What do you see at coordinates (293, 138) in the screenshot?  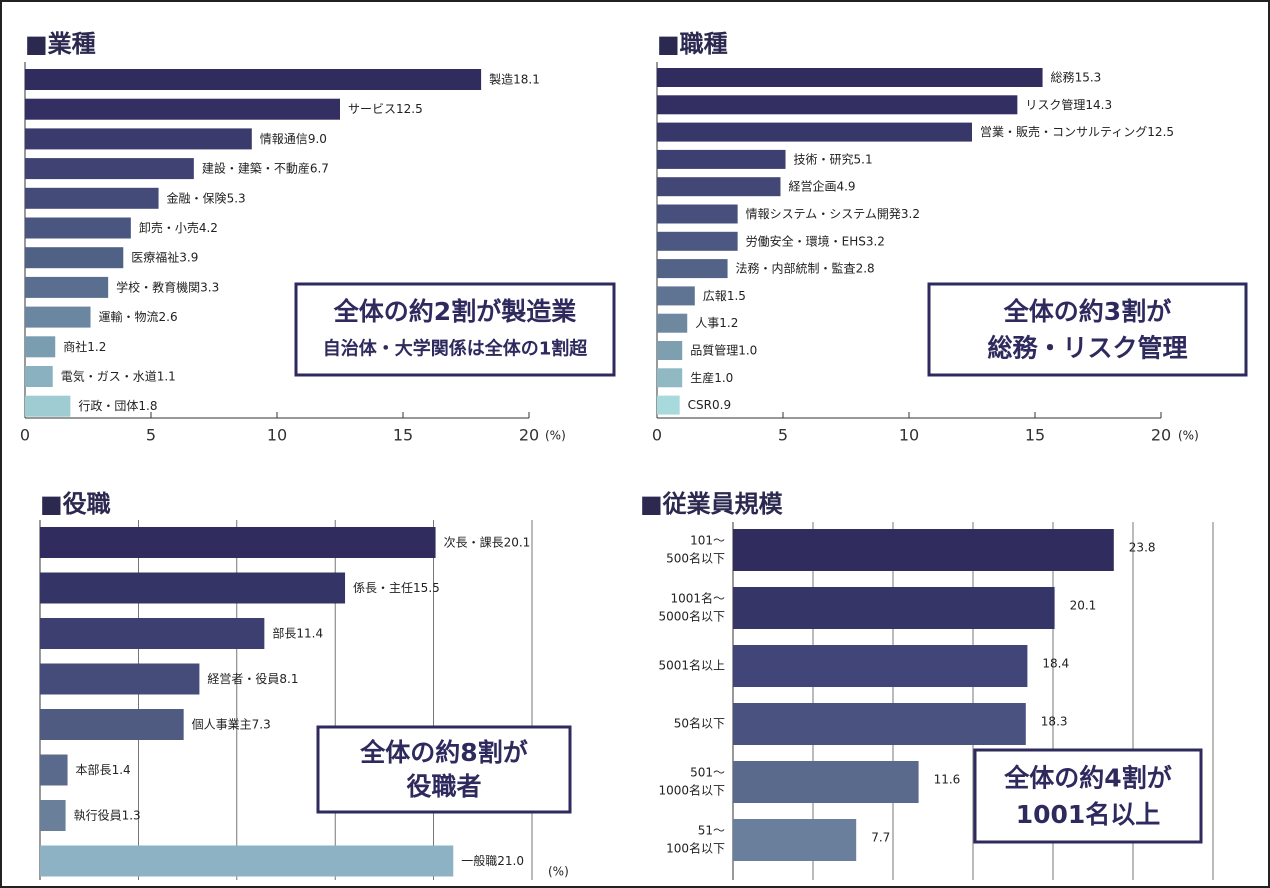 I see `bar-label: 情報通信9.0` at bounding box center [293, 138].